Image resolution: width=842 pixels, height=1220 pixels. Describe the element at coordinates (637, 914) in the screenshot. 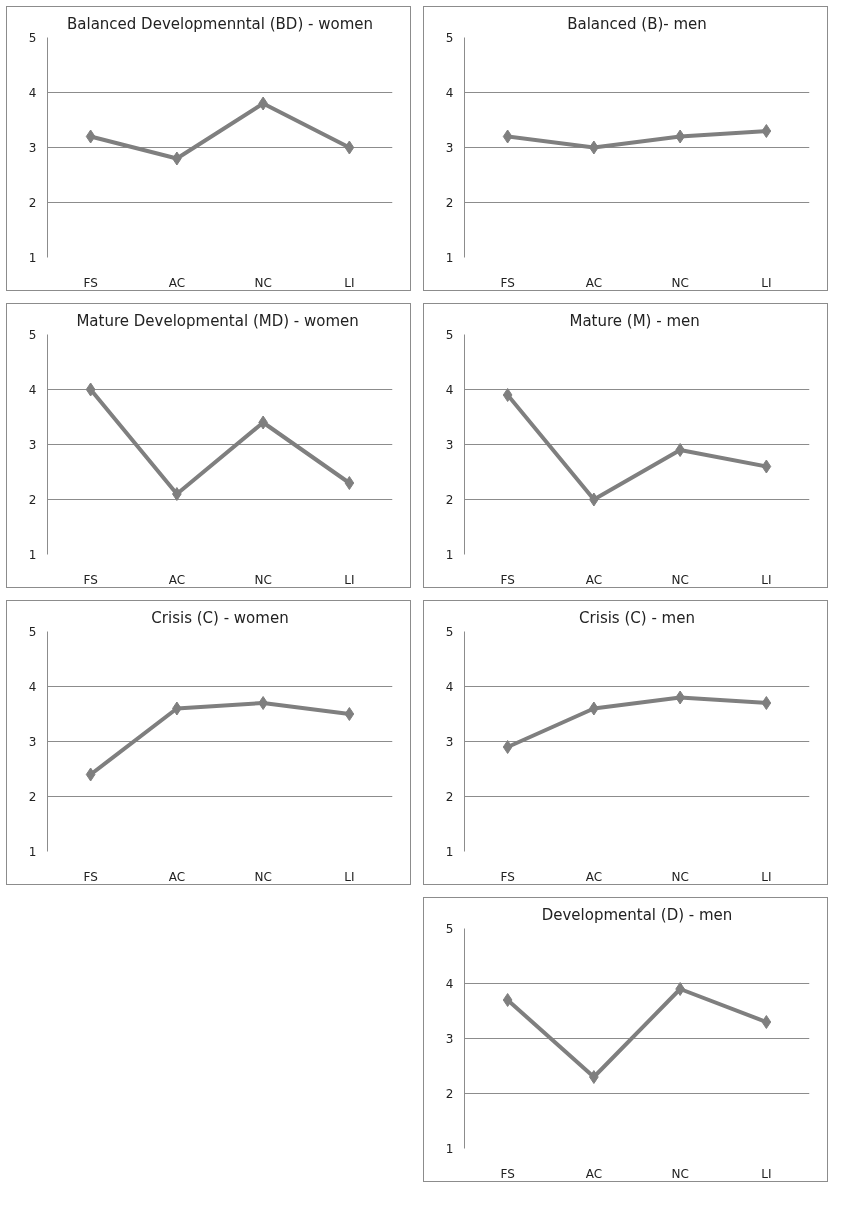

I see `chart-title: Developmental (D) - men` at that location.